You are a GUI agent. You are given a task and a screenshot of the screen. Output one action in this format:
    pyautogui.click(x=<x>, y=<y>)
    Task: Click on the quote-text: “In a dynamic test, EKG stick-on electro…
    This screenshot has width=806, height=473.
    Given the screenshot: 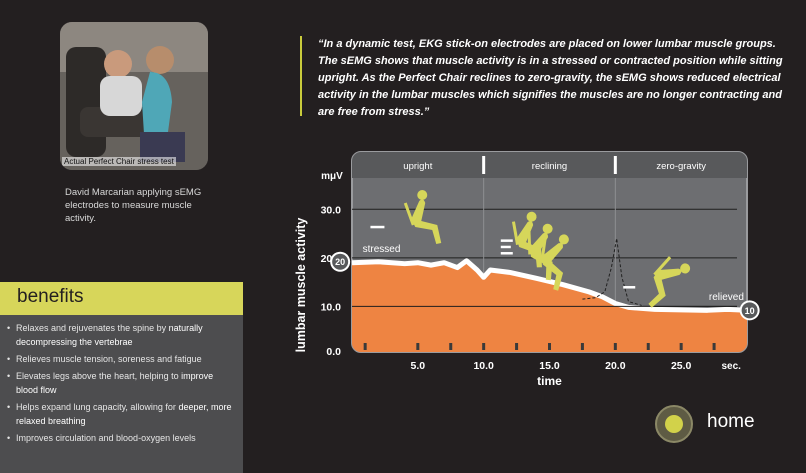 What is the action you would take?
    pyautogui.click(x=550, y=78)
    